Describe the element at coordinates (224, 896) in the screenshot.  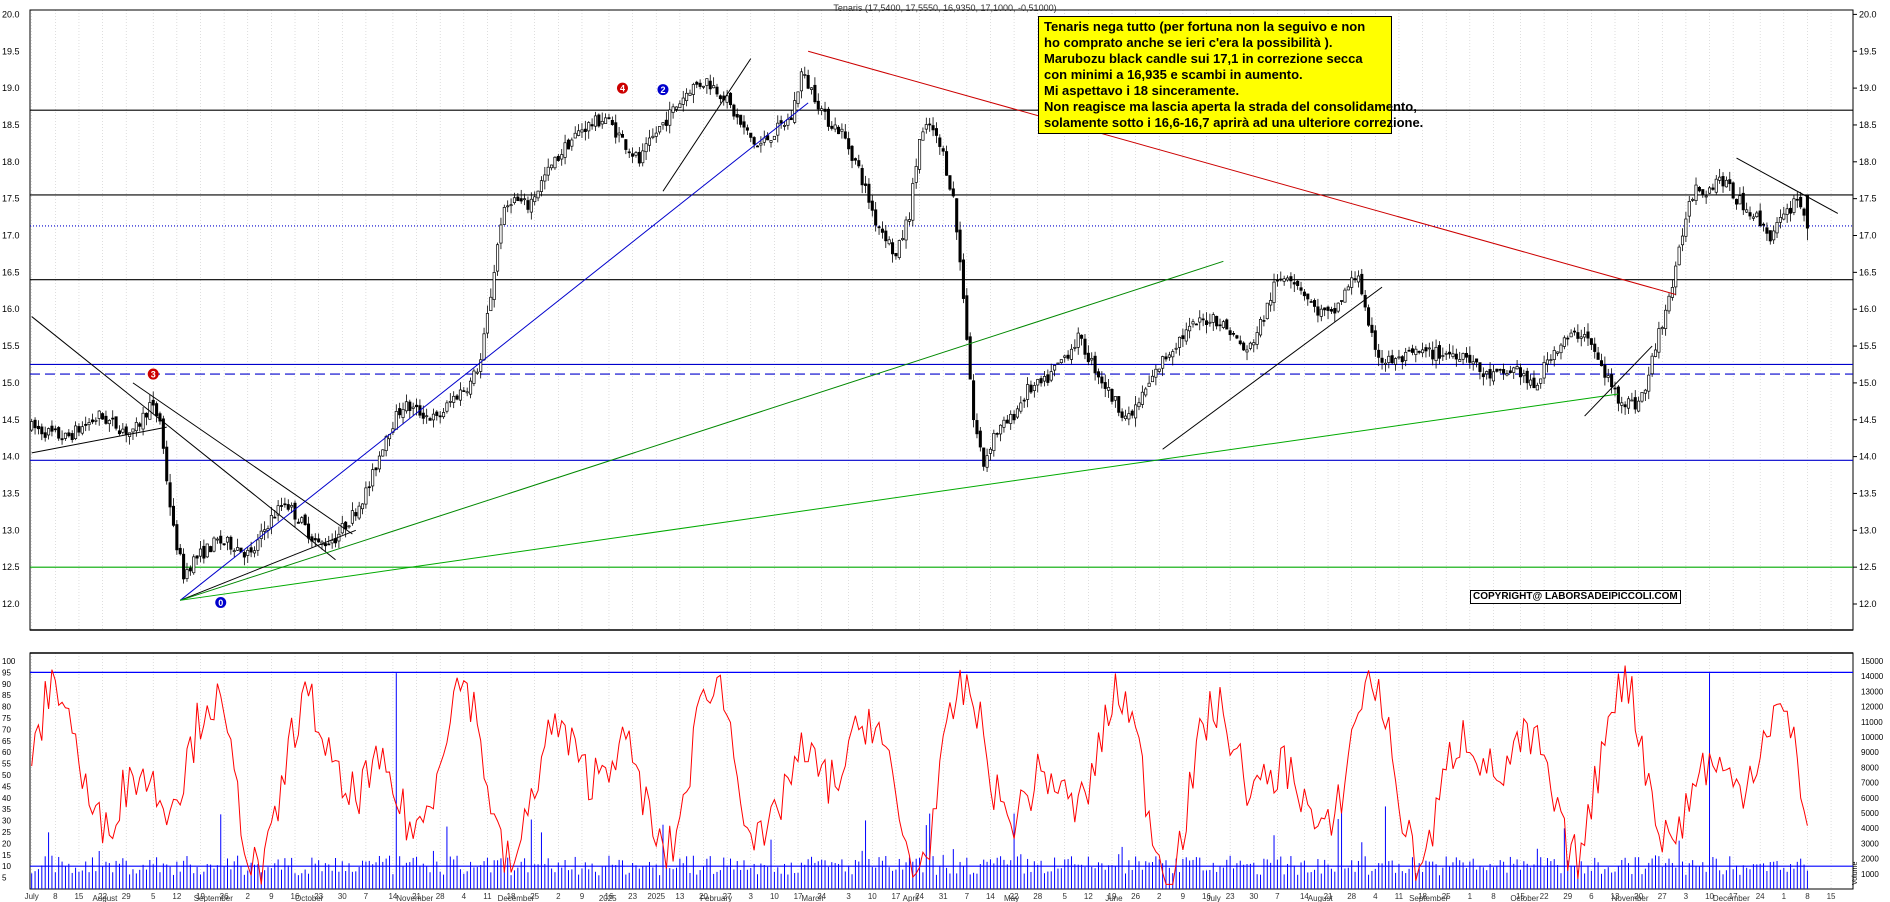
I see `x-tick-label: 26` at that location.